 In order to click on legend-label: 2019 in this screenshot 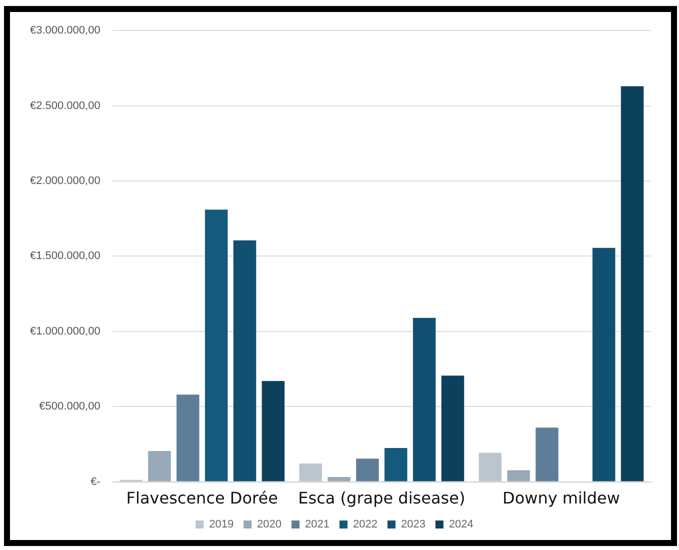, I will do `click(221, 524)`.